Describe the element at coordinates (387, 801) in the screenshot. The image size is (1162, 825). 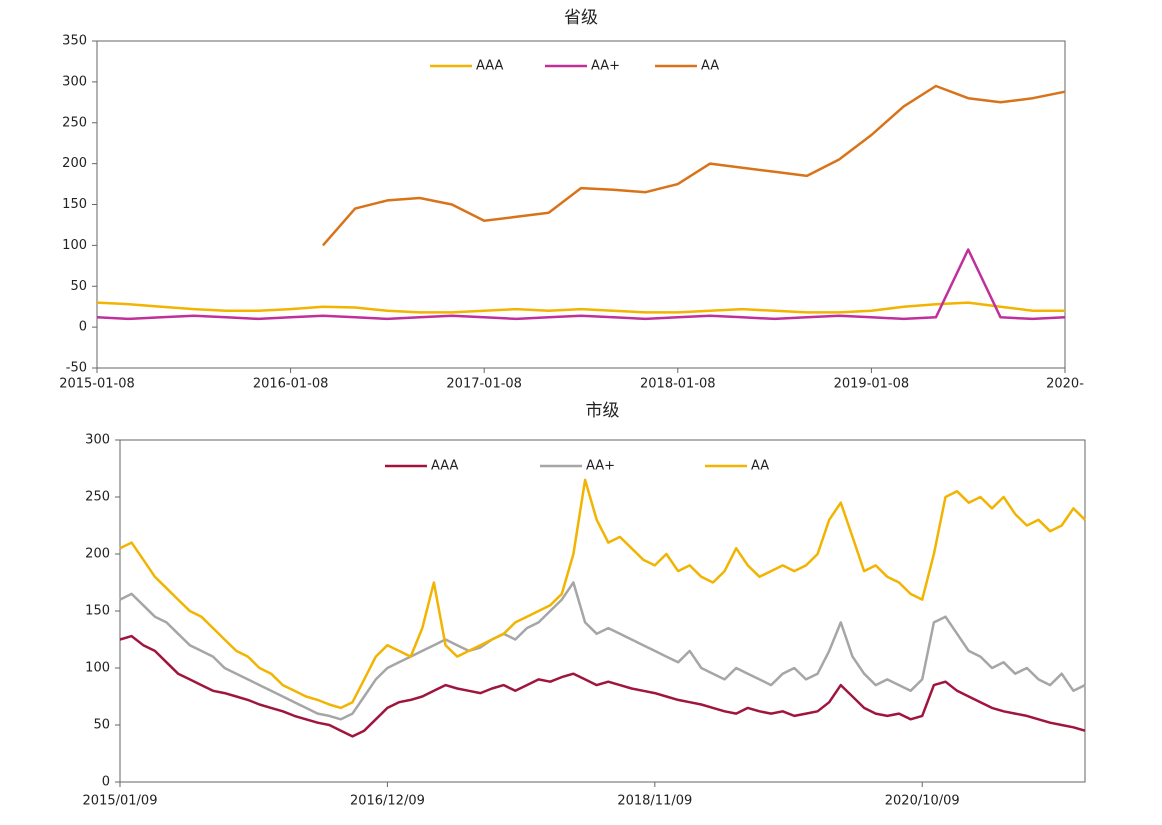
I see `x-tick-label: 2016/12/09` at that location.